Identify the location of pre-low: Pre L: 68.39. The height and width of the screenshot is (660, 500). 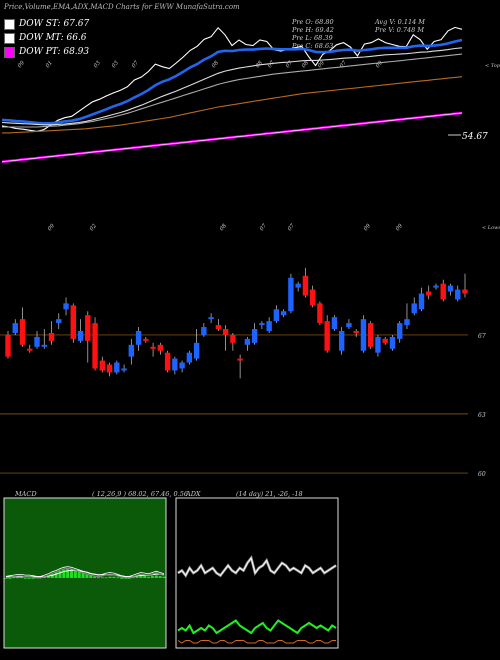
(312, 38).